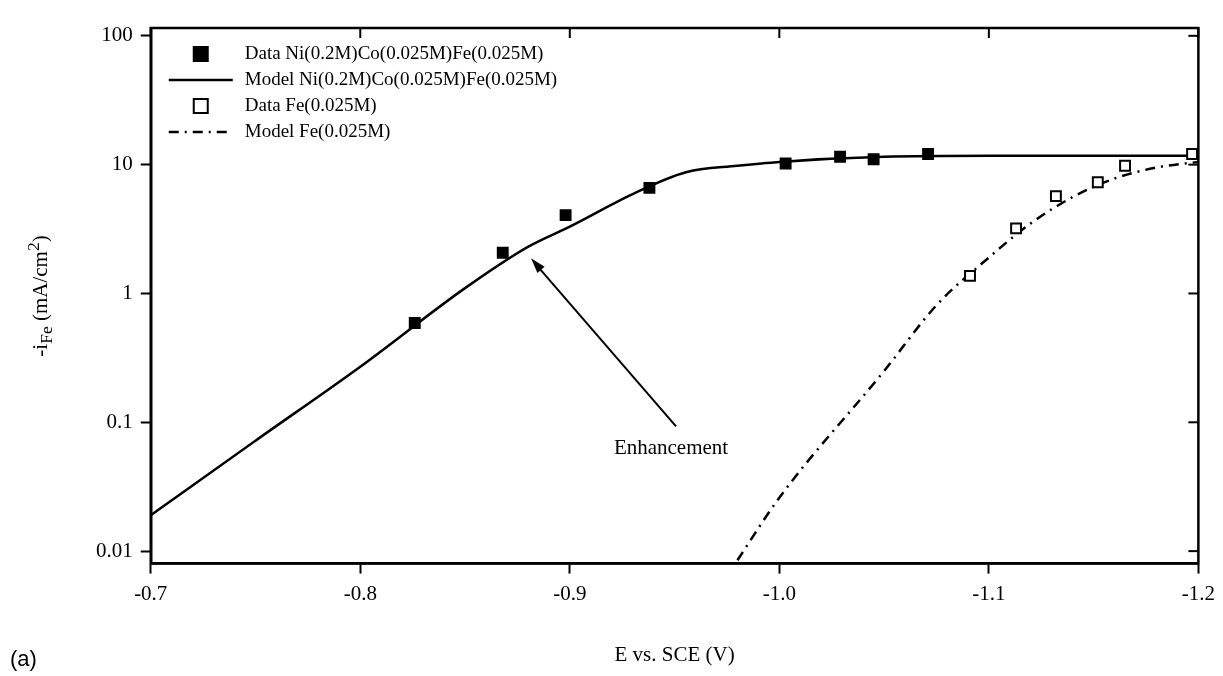 Image resolution: width=1223 pixels, height=676 pixels. What do you see at coordinates (360, 592) in the screenshot?
I see `x-tick-label: -0.8` at bounding box center [360, 592].